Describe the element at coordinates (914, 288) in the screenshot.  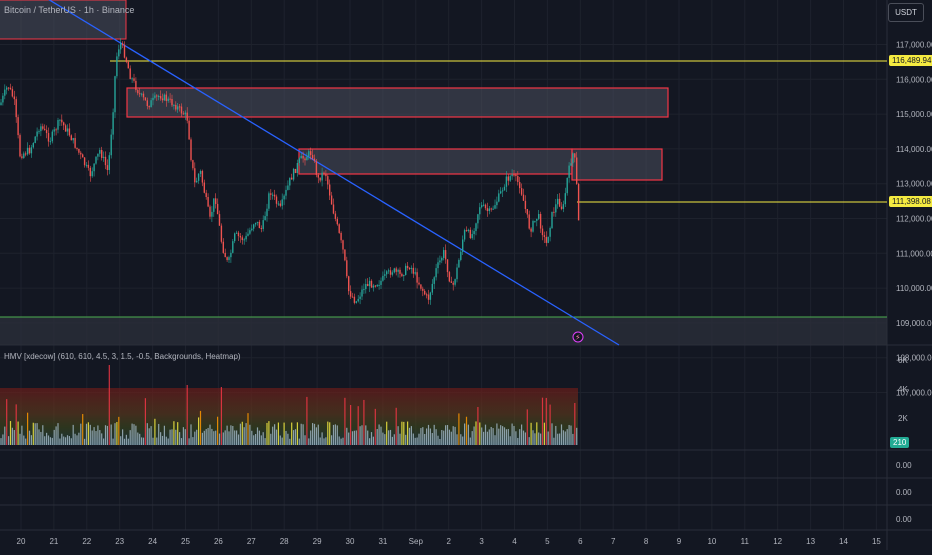
I see `price-tick-label: 110,000.00` at that location.